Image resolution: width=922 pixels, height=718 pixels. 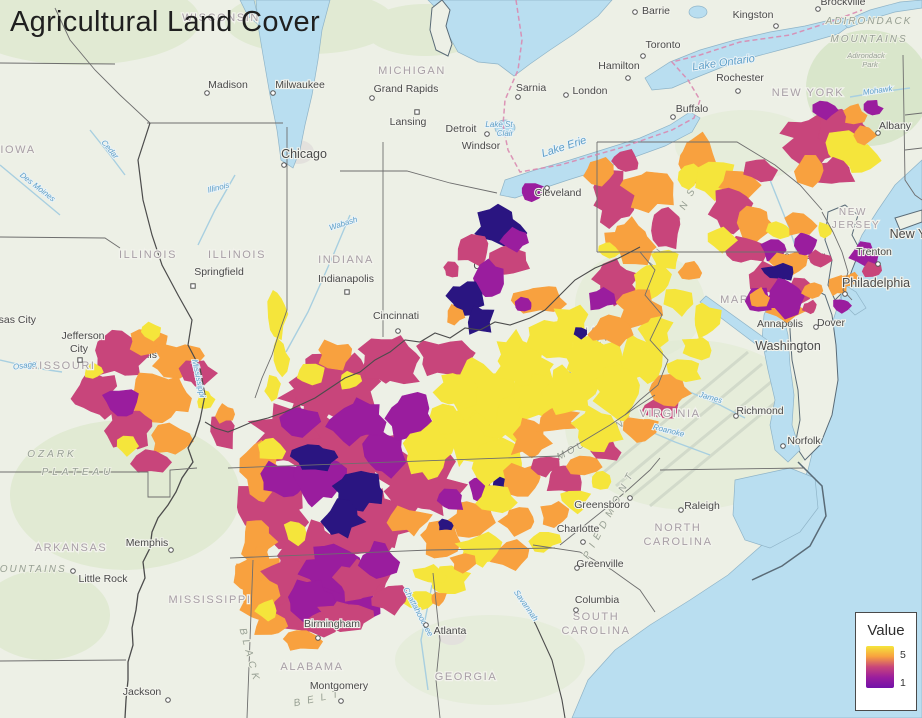 I want to click on city-label: Jackson, so click(x=142, y=692).